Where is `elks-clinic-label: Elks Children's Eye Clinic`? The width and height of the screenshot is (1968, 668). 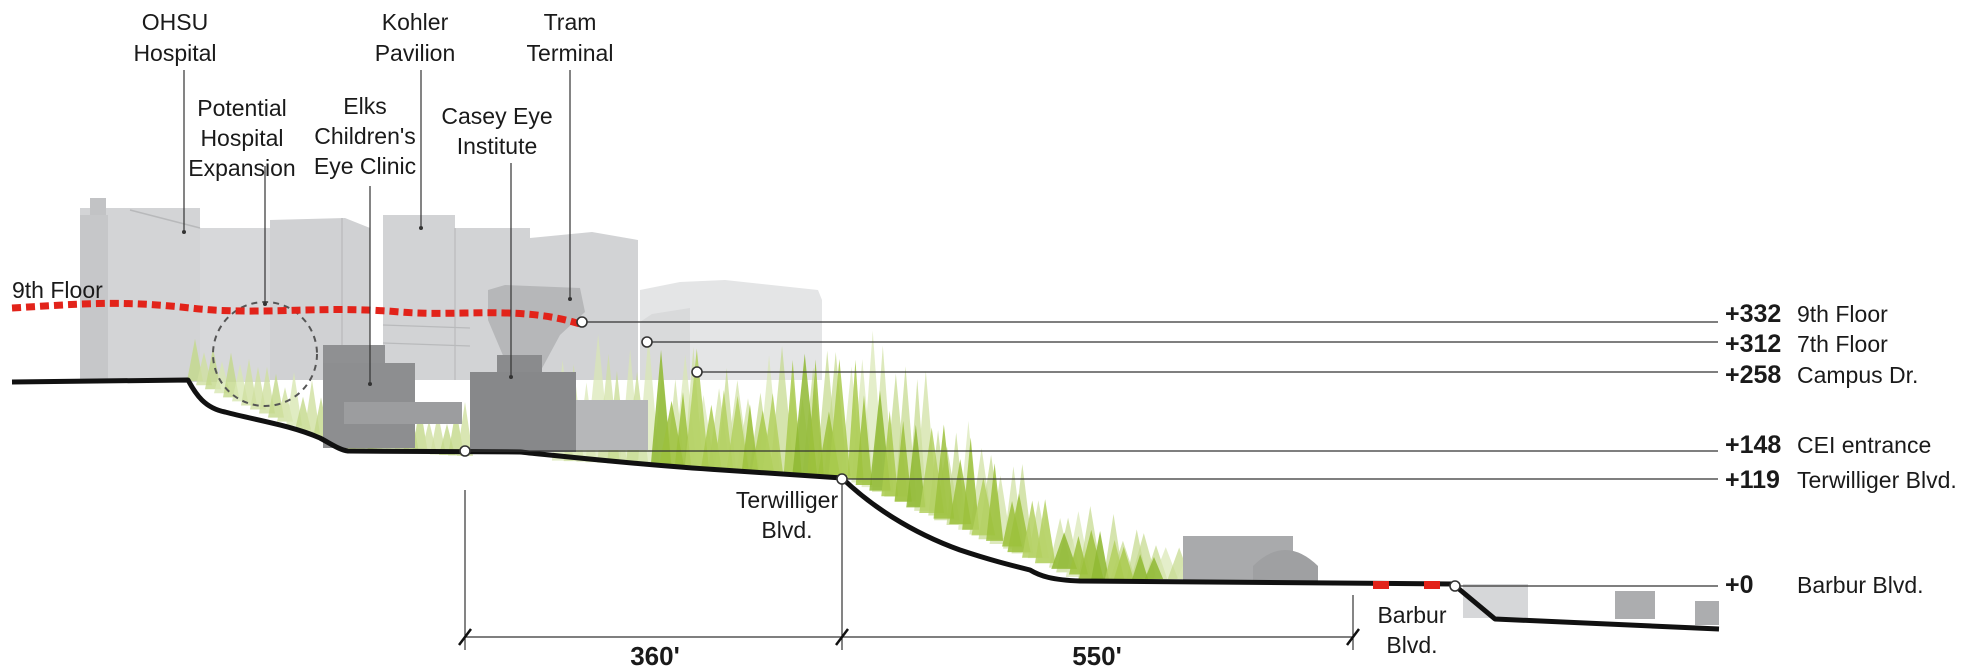
elks-clinic-label: Elks Children's Eye Clinic is located at coordinates (365, 136).